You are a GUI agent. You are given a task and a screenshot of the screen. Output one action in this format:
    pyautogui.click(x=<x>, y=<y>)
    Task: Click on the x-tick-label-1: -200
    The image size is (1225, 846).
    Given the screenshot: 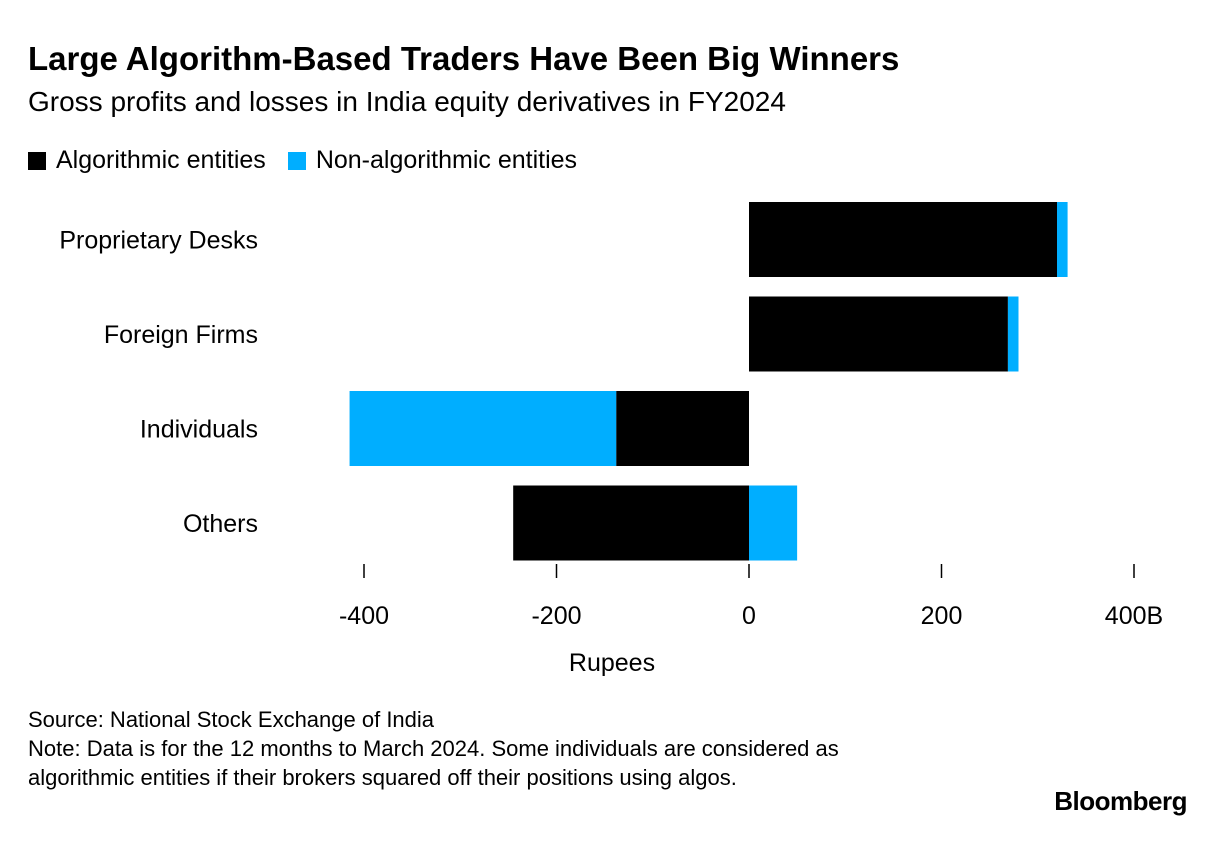 What is the action you would take?
    pyautogui.click(x=556, y=616)
    